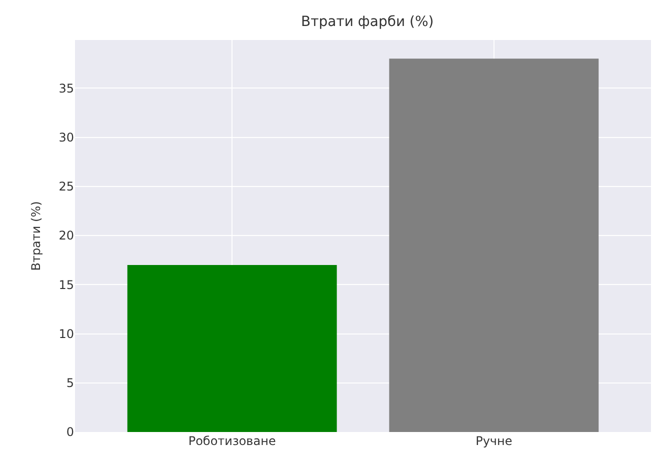 Image resolution: width=656 pixels, height=465 pixels. Describe the element at coordinates (66, 187) in the screenshot. I see `y-tick-label: 25` at that location.